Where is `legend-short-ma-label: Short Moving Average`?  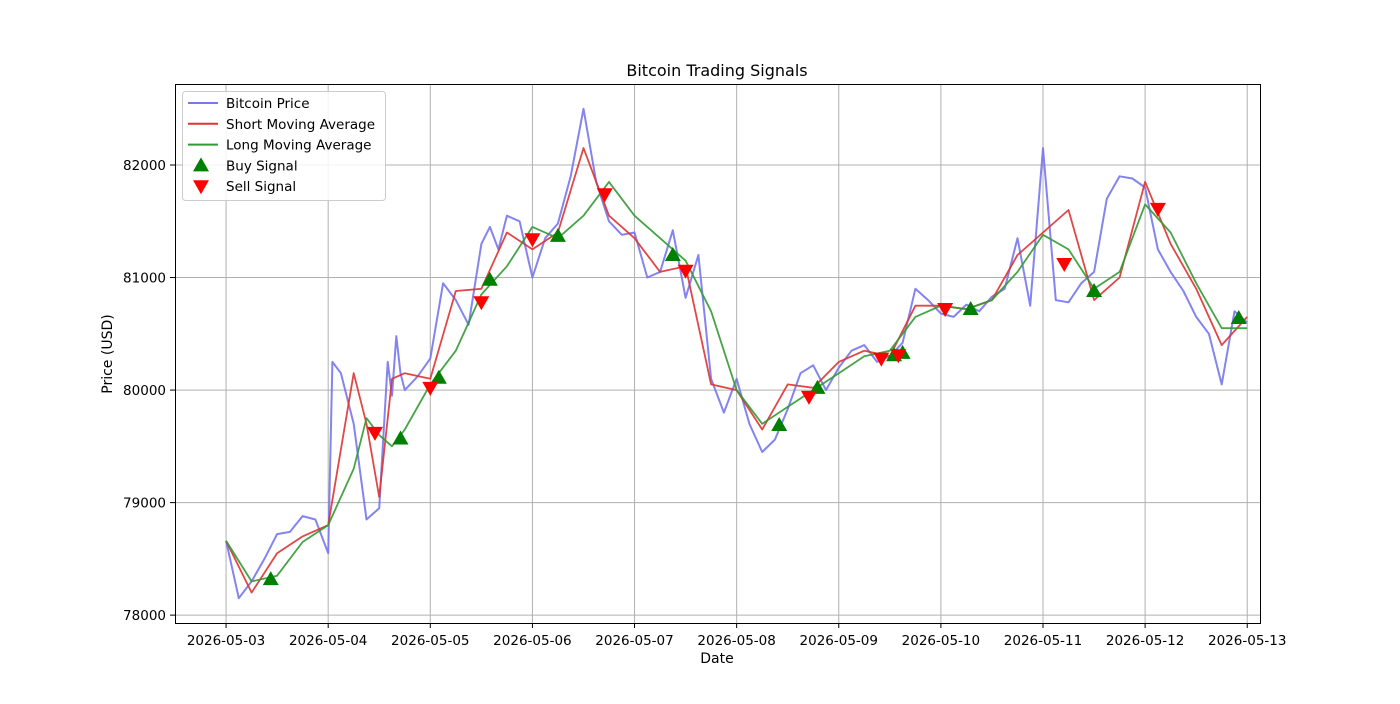 legend-short-ma-label: Short Moving Average is located at coordinates (300, 125).